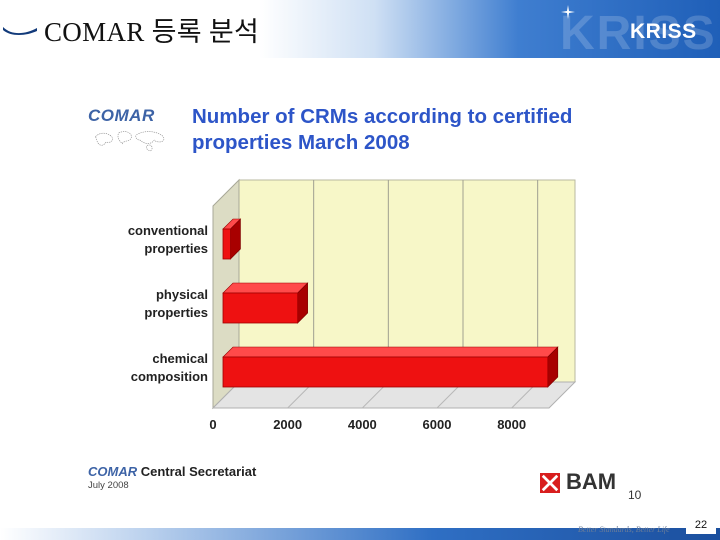 The image size is (720, 540). Describe the element at coordinates (511, 424) in the screenshot. I see `x-tick-label: 8000` at that location.